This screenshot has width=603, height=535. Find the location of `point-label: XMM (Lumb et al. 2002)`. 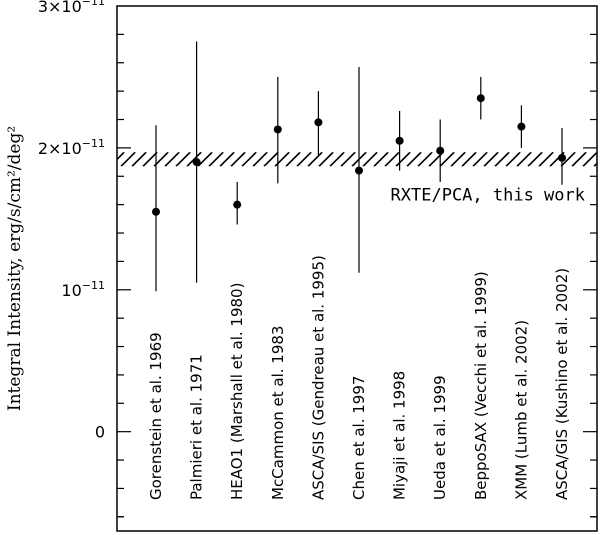

point-label: XMM (Lumb et al. 2002) is located at coordinates (521, 410).